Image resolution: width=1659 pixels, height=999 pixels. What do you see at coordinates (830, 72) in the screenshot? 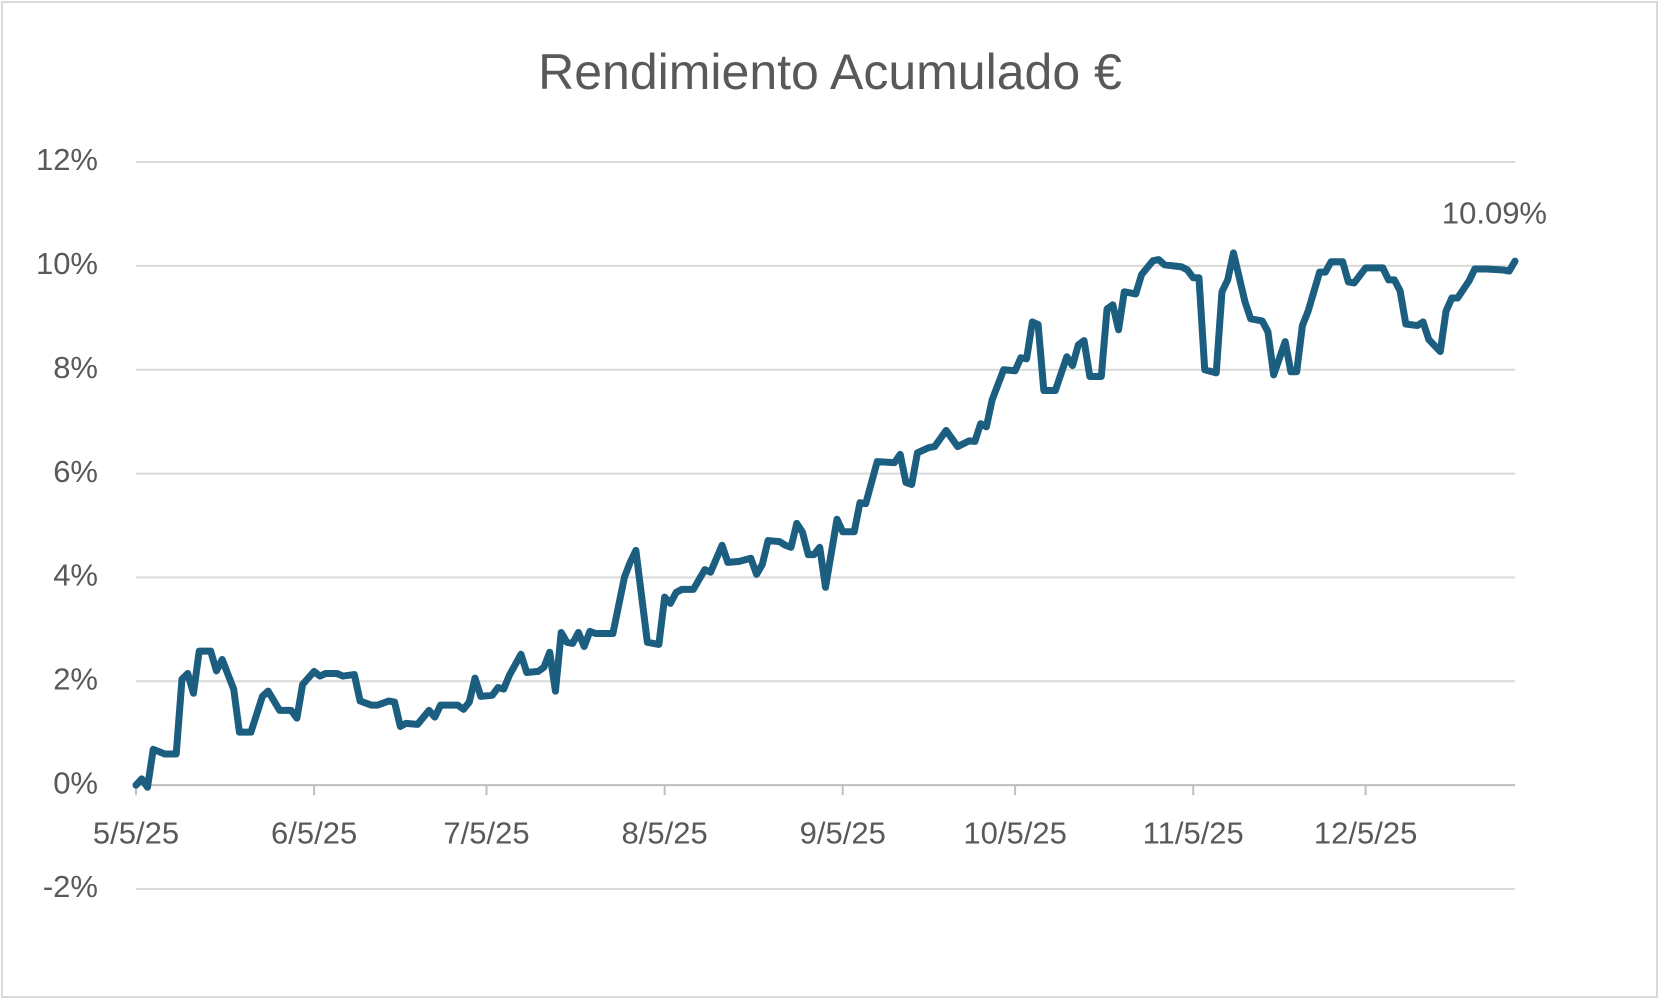
I see `chart-title: Rendimiento Acumulado €` at bounding box center [830, 72].